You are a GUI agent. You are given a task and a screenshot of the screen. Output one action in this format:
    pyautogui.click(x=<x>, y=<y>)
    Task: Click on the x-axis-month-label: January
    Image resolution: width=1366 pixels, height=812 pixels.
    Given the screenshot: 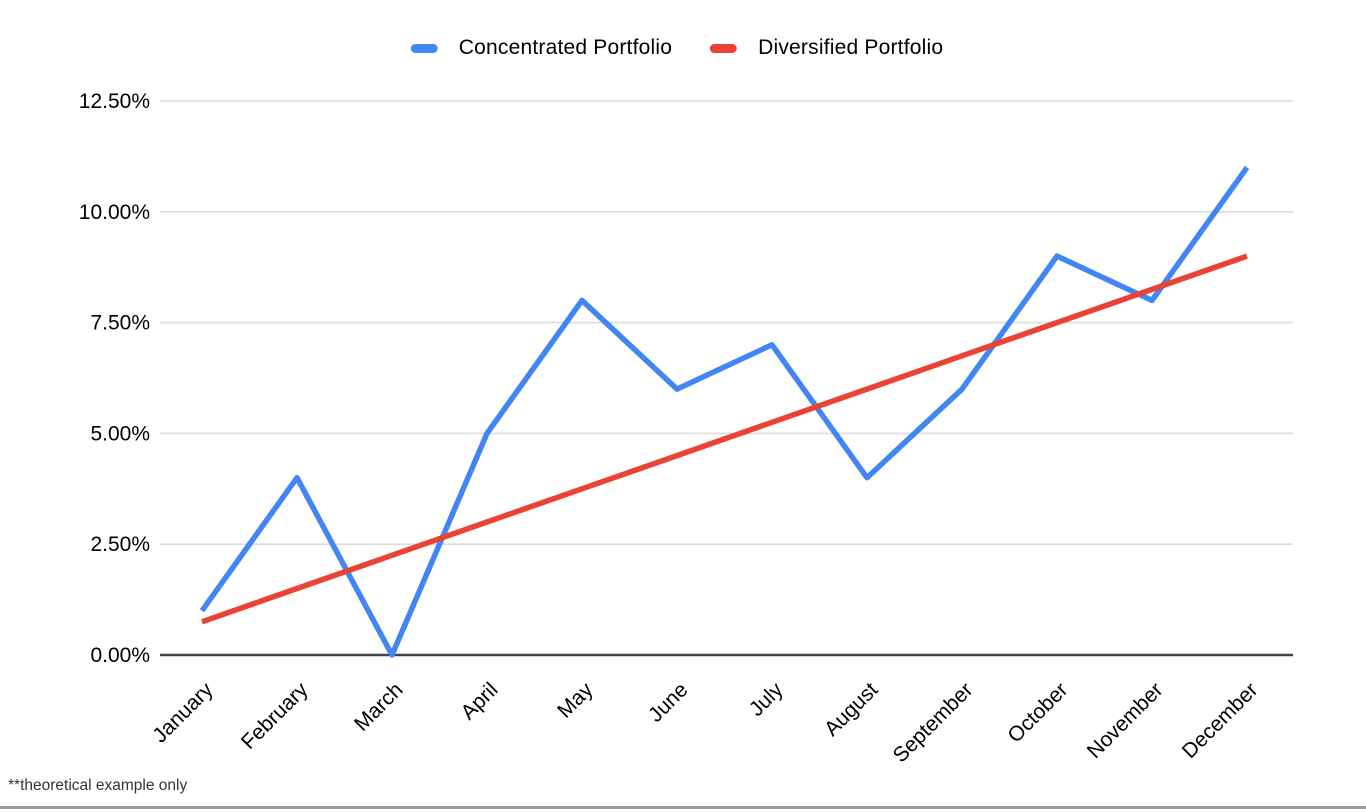 What is the action you would take?
    pyautogui.click(x=182, y=712)
    